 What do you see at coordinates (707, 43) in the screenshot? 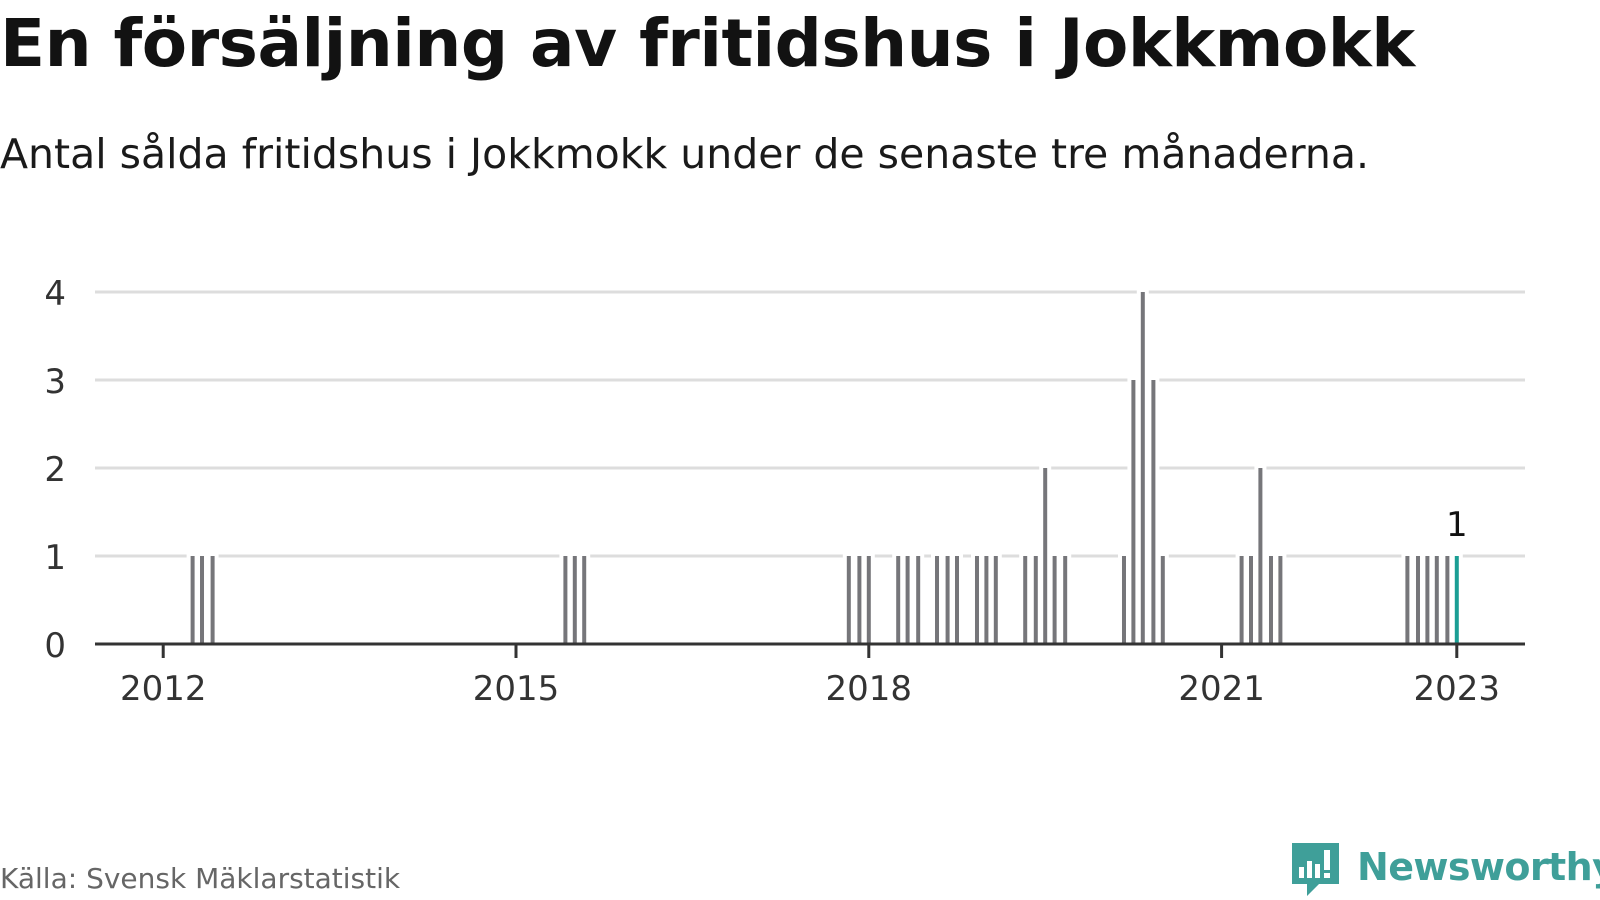
I see `chart-title: En försäljning av fritidshus i Jokkmokk` at bounding box center [707, 43].